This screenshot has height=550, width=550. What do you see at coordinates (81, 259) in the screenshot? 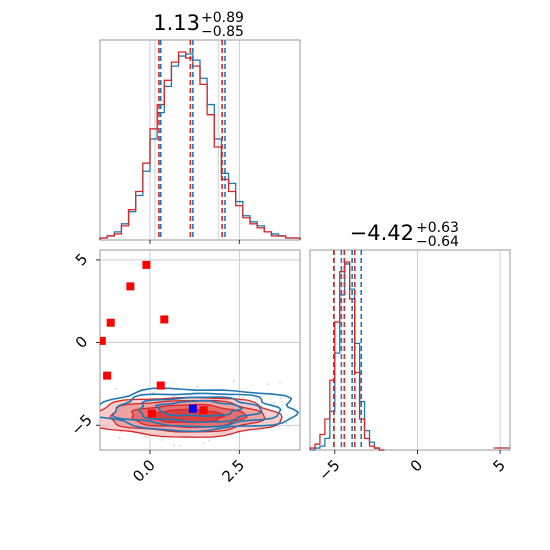
I see `joint-y-tick-label-2: 5` at bounding box center [81, 259].